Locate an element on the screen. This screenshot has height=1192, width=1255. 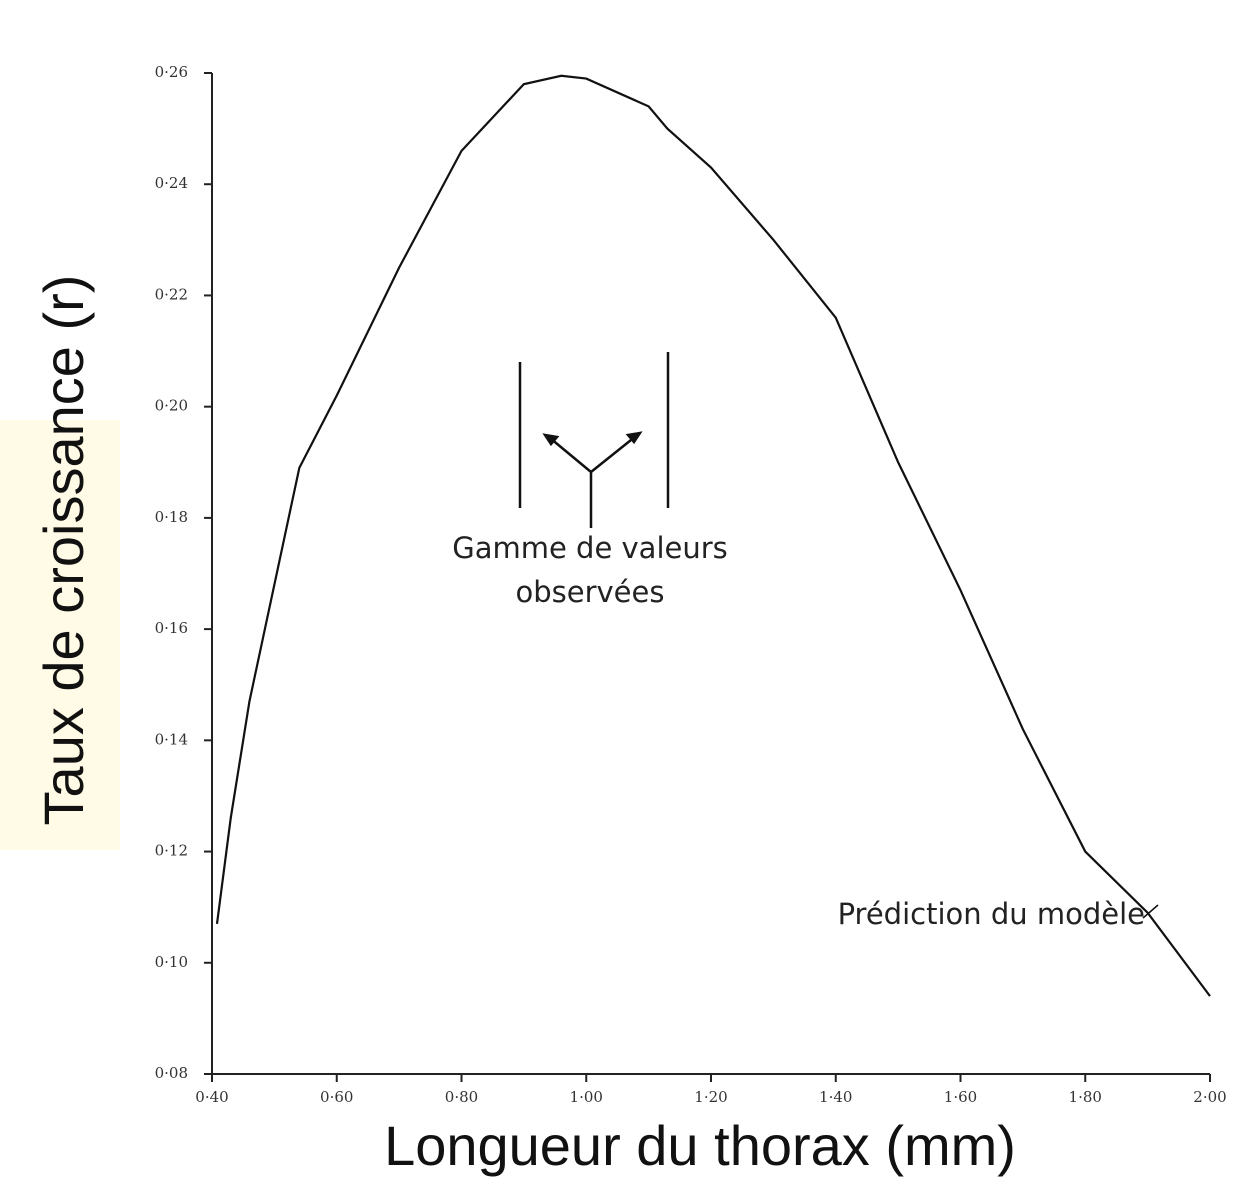
annotation-pointer is located at coordinates (1150, 911).